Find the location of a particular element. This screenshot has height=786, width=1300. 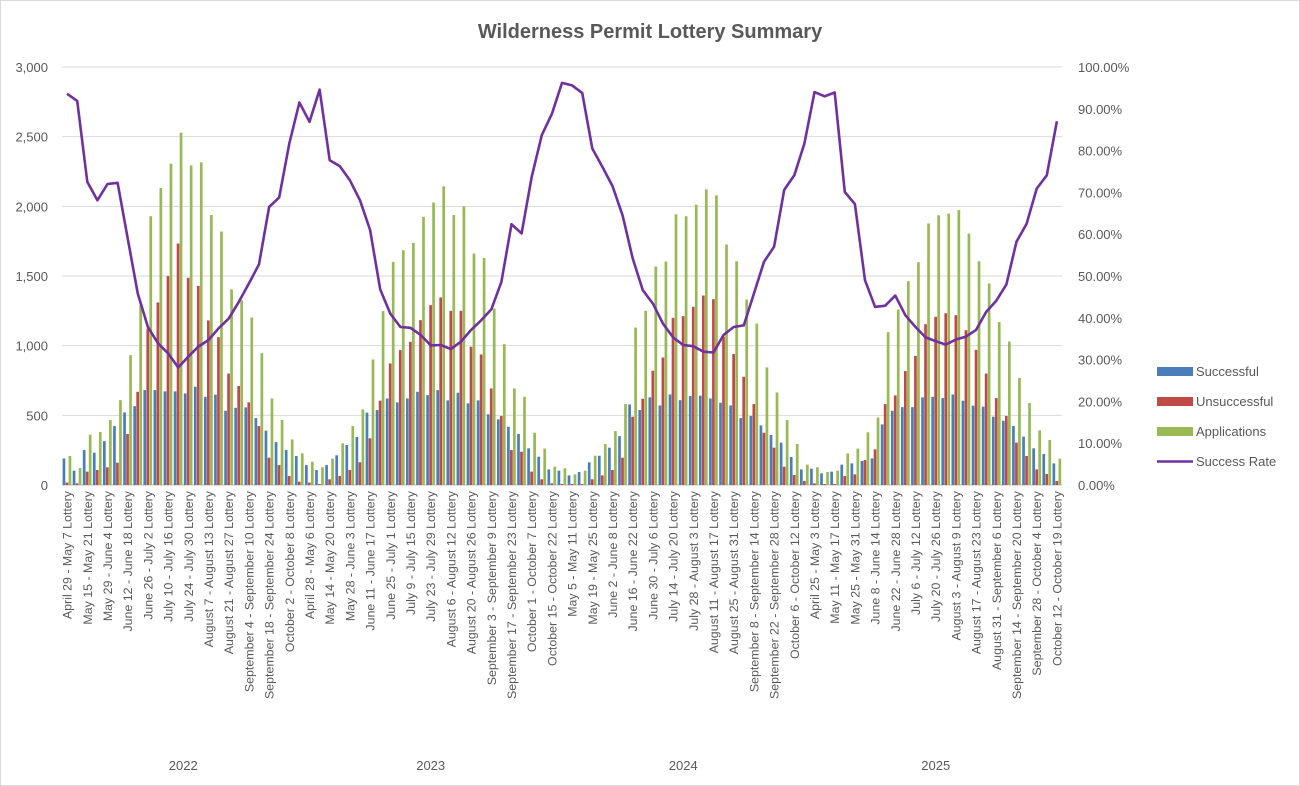

category-label: August 6 - August 12 Lottery is located at coordinates (451, 568).